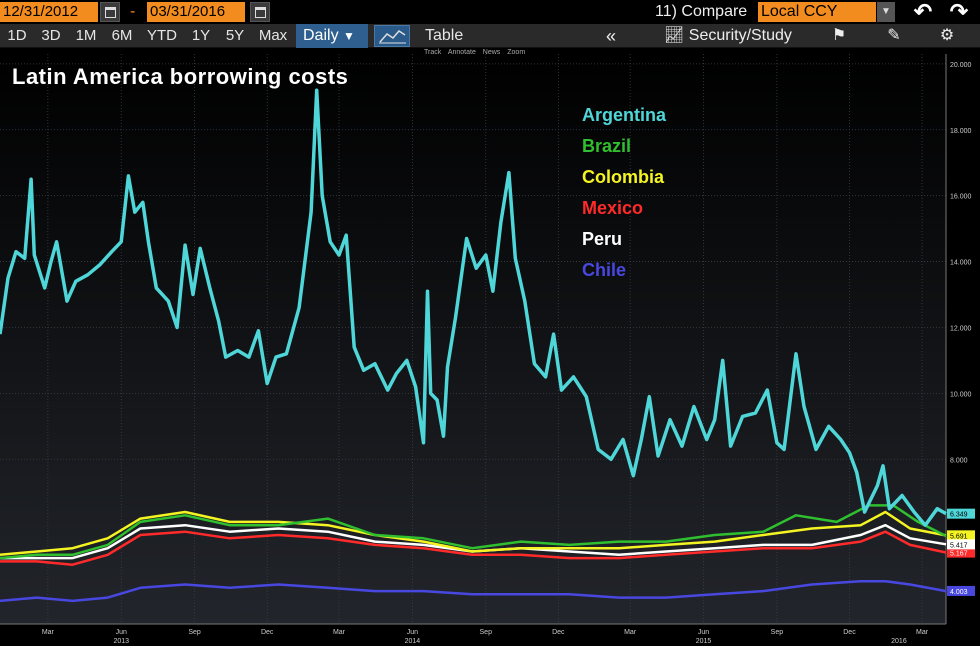 The image size is (980, 646). Describe the element at coordinates (413, 641) in the screenshot. I see `x-year-label: 2014` at that location.